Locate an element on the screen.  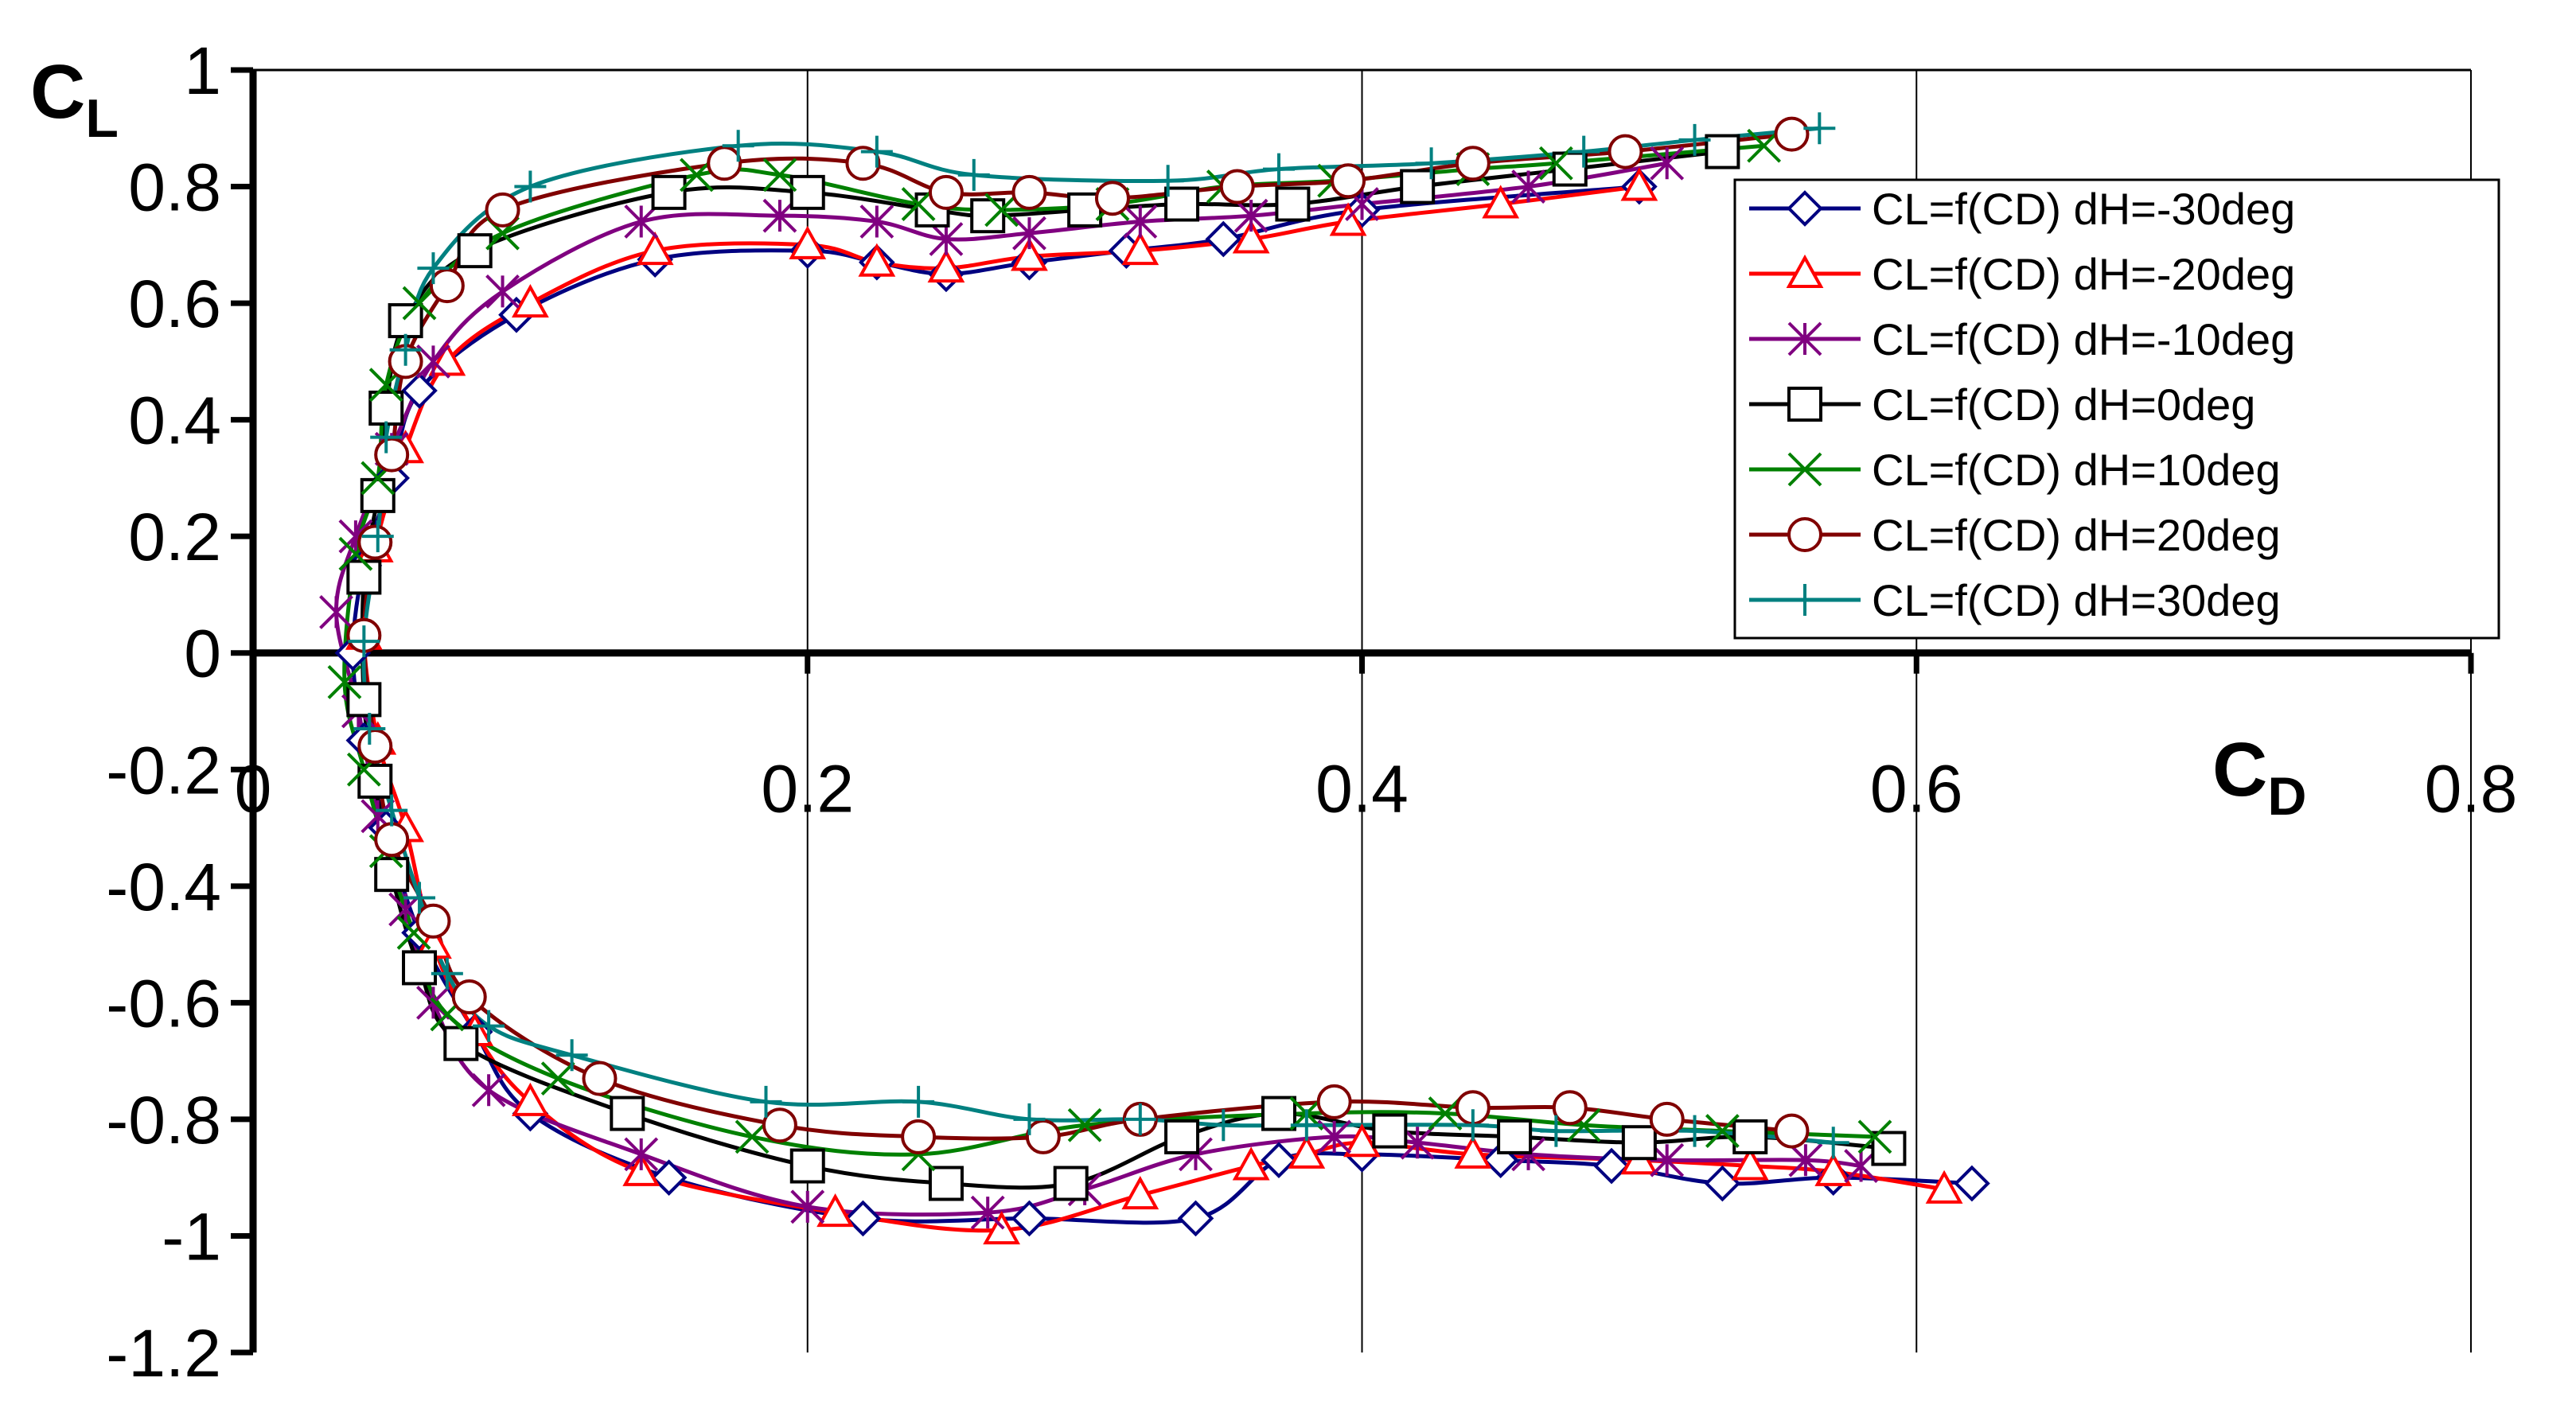
legend-label-2: CL=f(CD) dH=-10deg is located at coordinates (2083, 339).